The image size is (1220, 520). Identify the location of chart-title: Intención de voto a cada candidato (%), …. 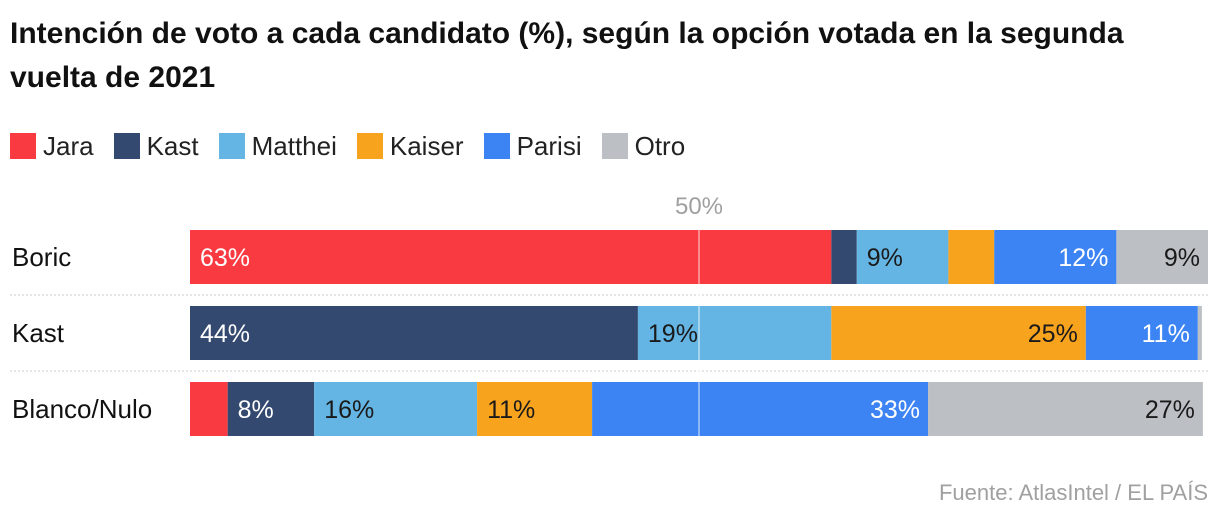
(567, 55).